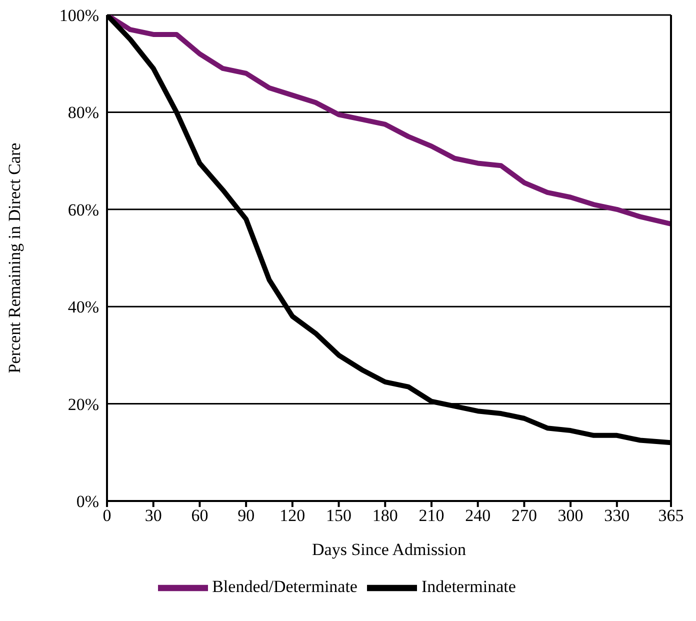  I want to click on x-tick-label: 300, so click(571, 516).